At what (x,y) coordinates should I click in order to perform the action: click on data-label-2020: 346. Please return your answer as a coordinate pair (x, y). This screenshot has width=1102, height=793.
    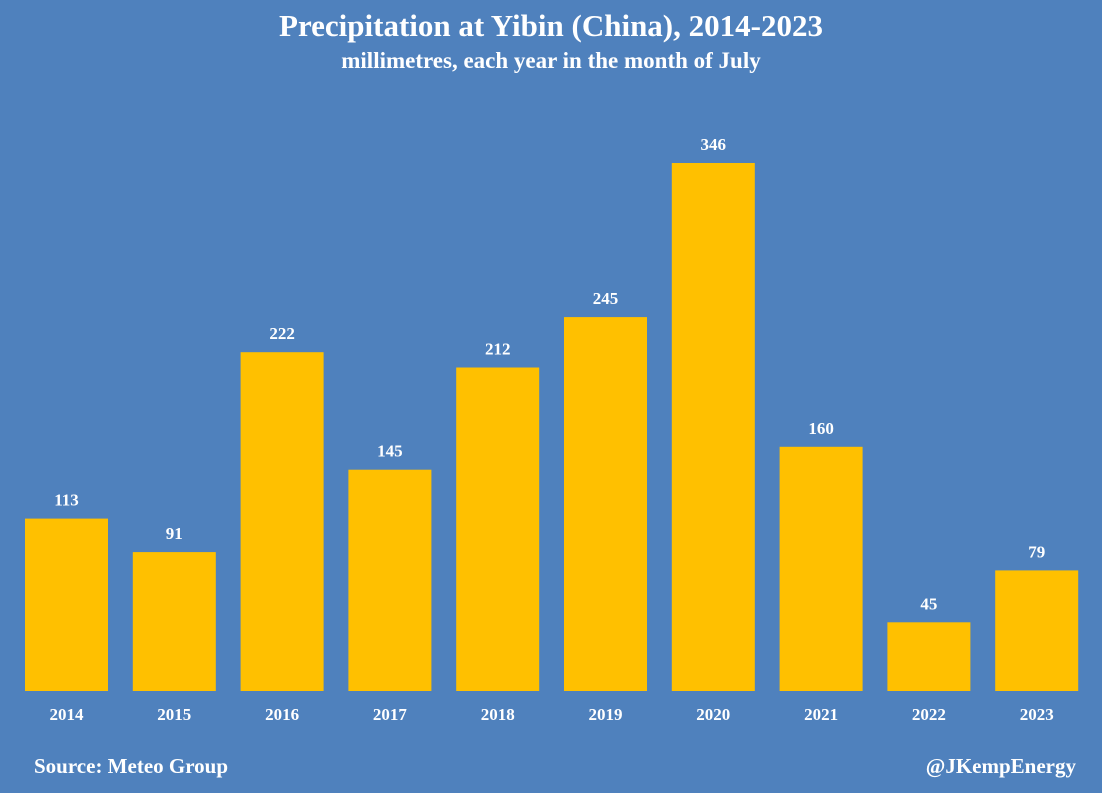
    Looking at the image, I should click on (714, 144).